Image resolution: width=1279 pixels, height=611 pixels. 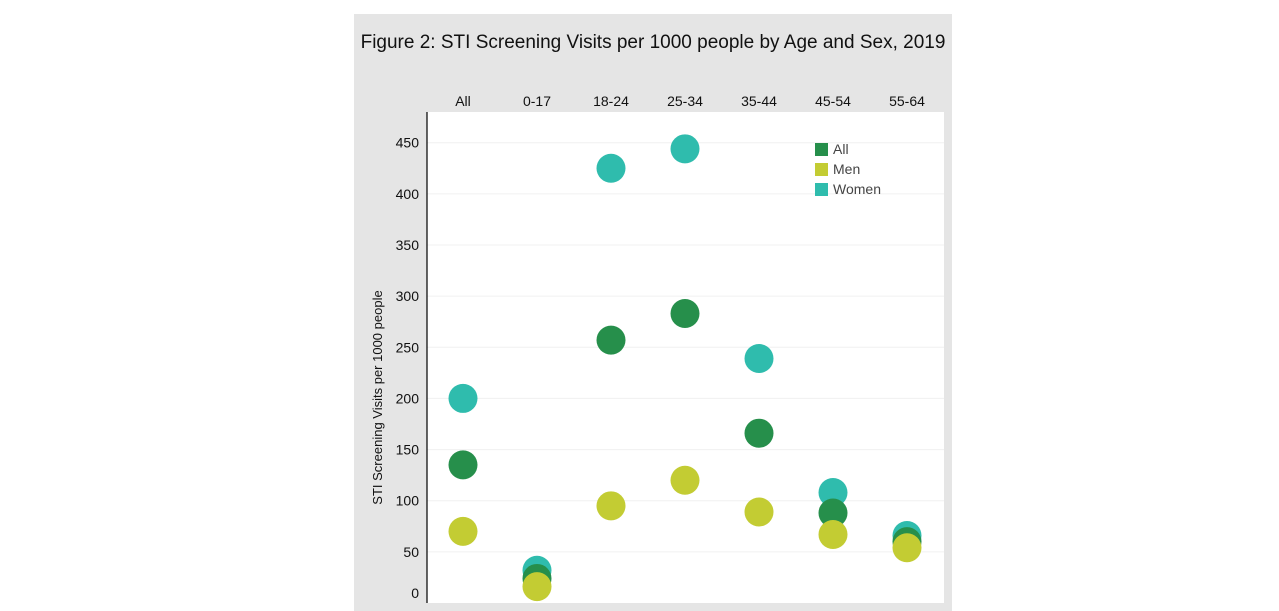 What do you see at coordinates (759, 101) in the screenshot?
I see `x-tick-label: 35-44` at bounding box center [759, 101].